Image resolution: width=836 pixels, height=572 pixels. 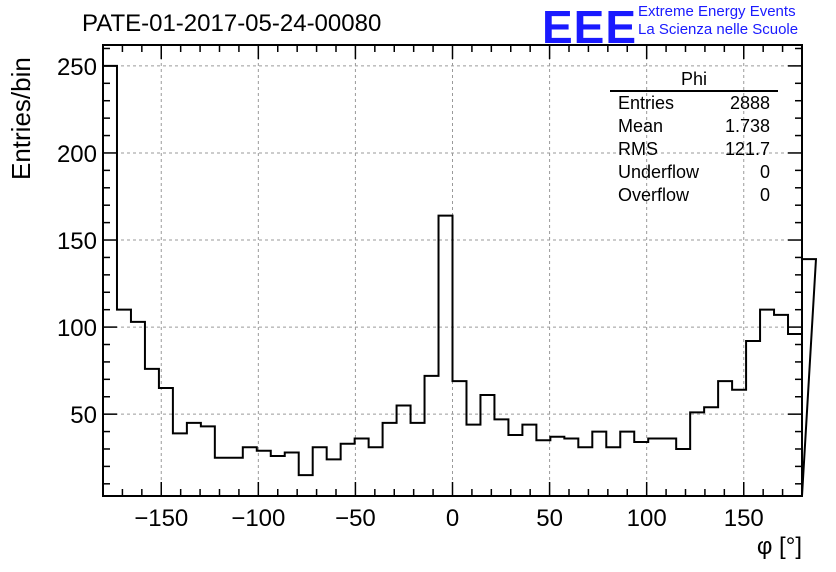 What do you see at coordinates (355, 518) in the screenshot?
I see `x-tick-label: −50` at bounding box center [355, 518].